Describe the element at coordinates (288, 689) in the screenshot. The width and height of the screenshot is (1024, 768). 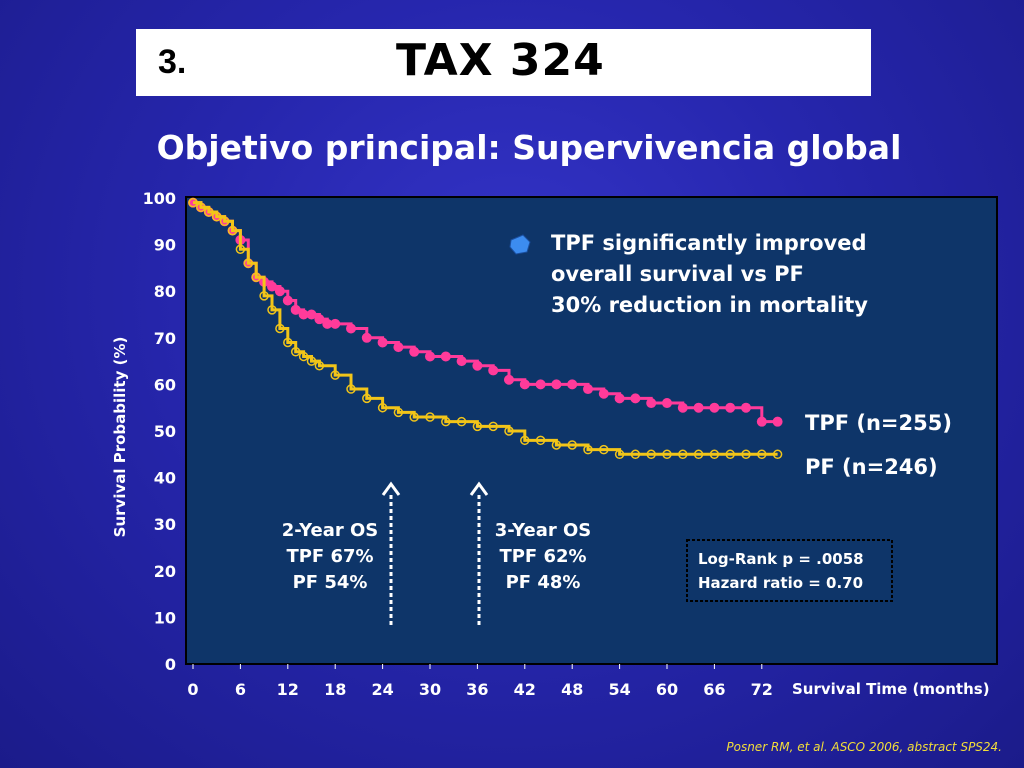
I see `x-tick-label: 12` at that location.